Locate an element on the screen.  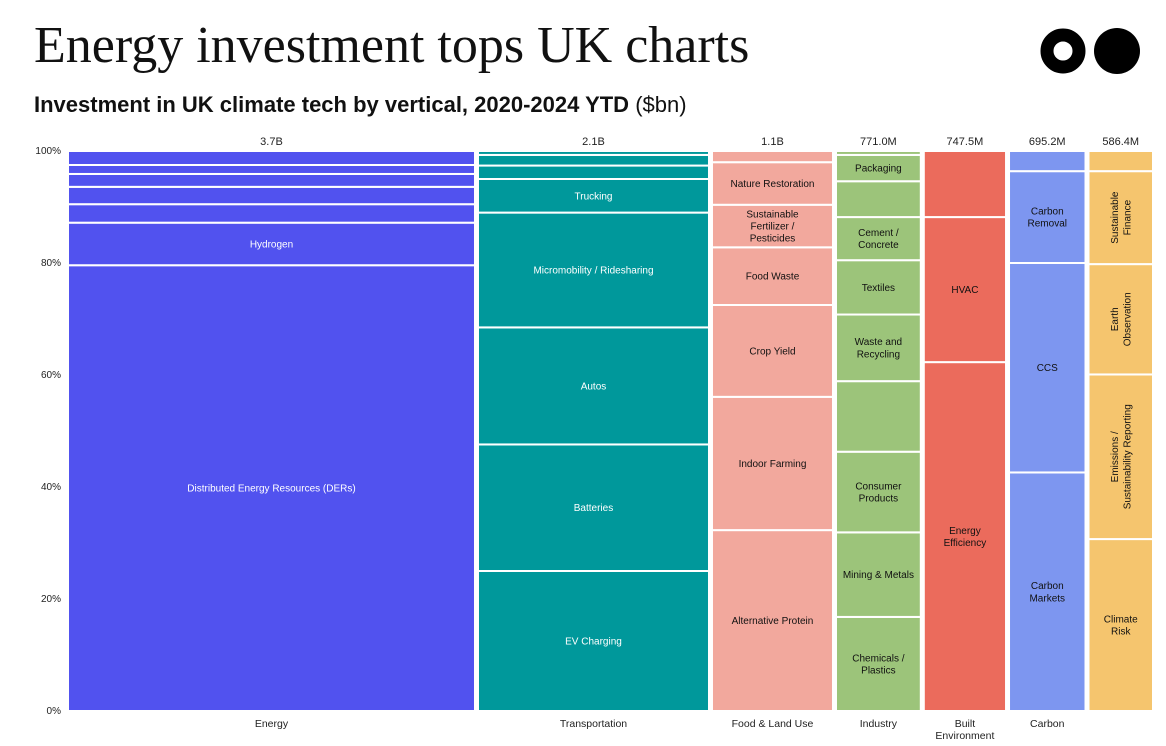
segment-label: Micromobility / Ridesharing is located at coordinates (593, 271).